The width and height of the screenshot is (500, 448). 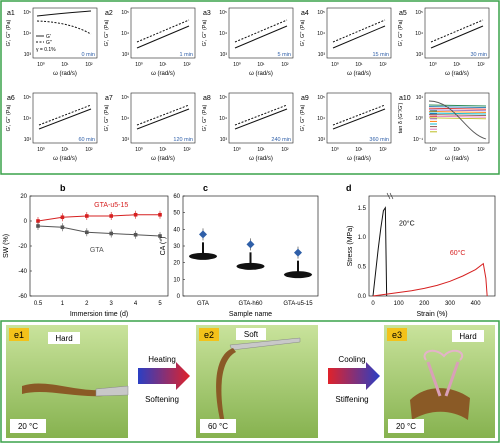 I want to click on a7-axes, so click(x=163, y=118).